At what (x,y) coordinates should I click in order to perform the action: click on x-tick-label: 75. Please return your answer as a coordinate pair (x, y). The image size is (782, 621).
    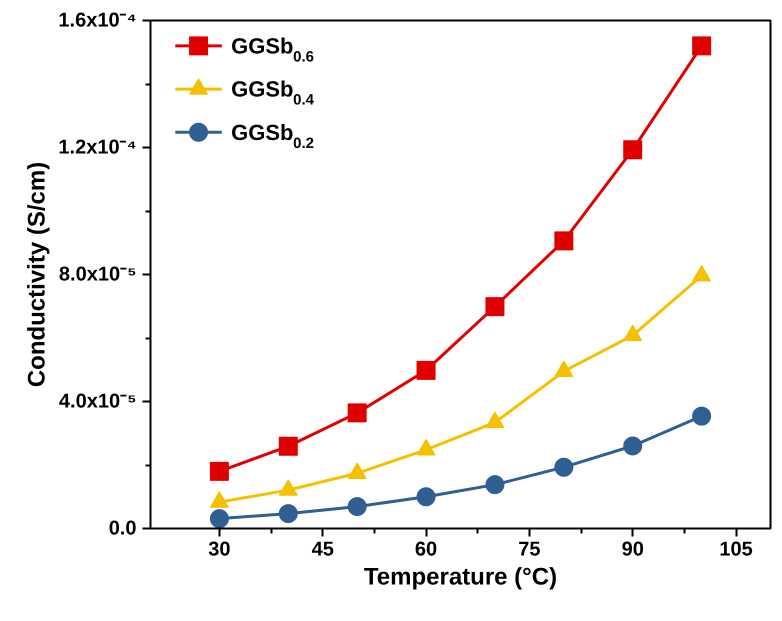
    Looking at the image, I should click on (529, 549).